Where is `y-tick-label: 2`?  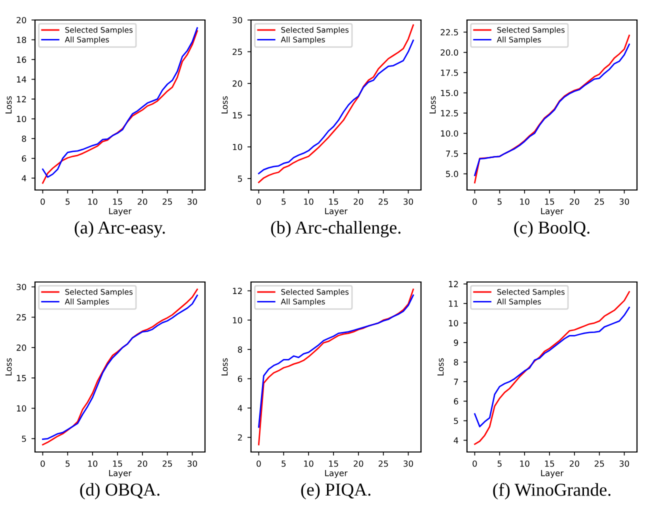 y-tick-label: 2 is located at coordinates (240, 437).